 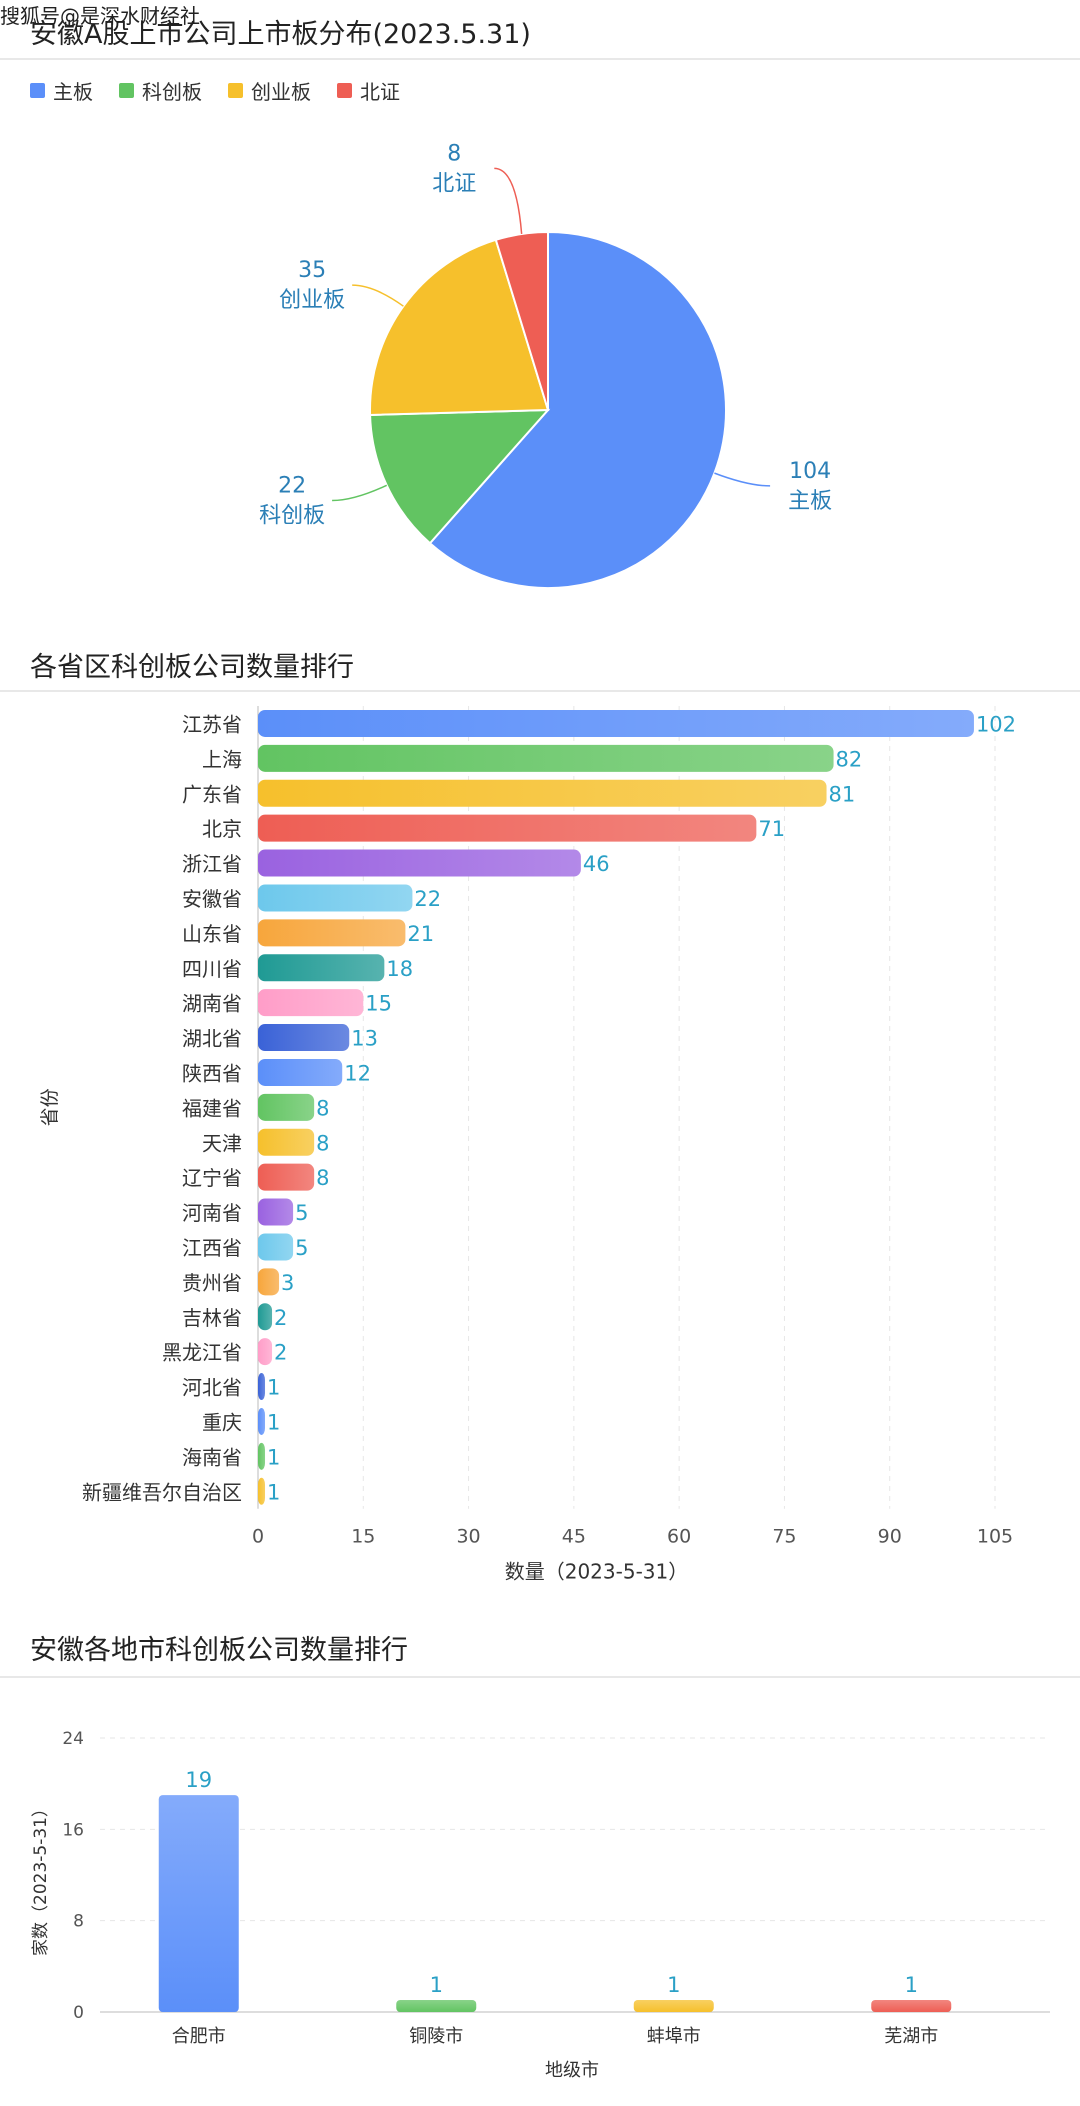 I want to click on bar-value-label: 21, so click(x=420, y=934).